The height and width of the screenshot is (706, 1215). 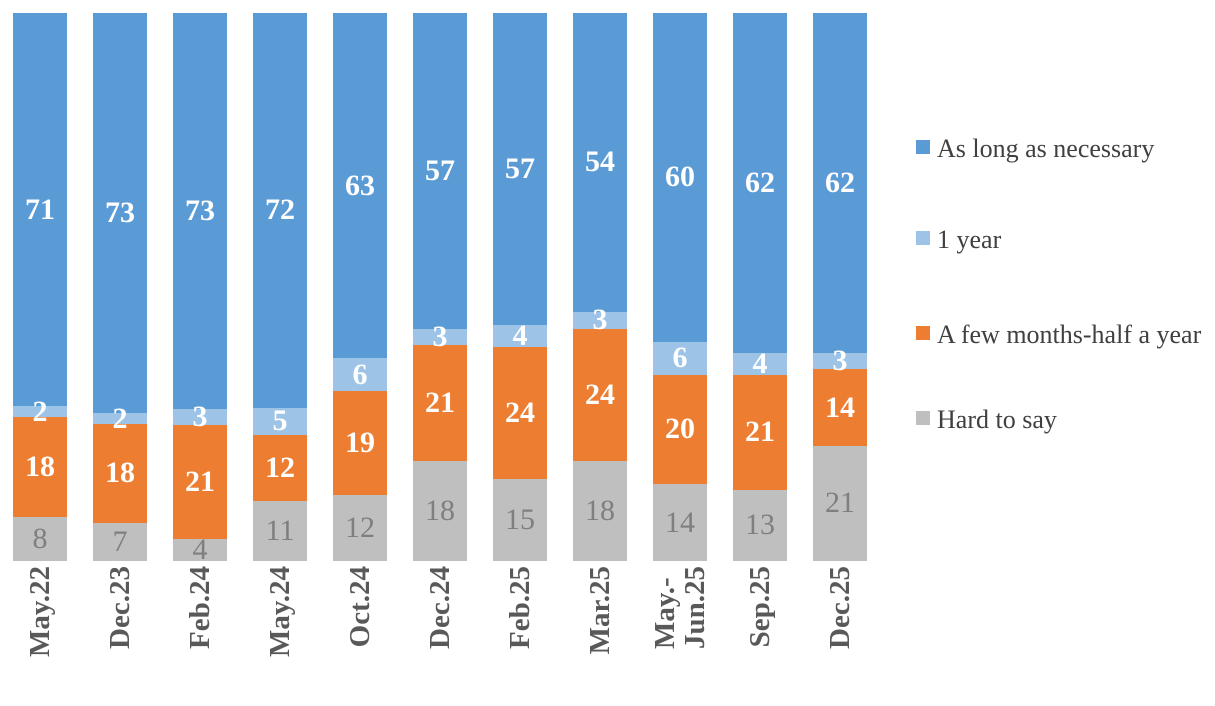 I want to click on legend-label: A few months-half a year, so click(x=1069, y=334).